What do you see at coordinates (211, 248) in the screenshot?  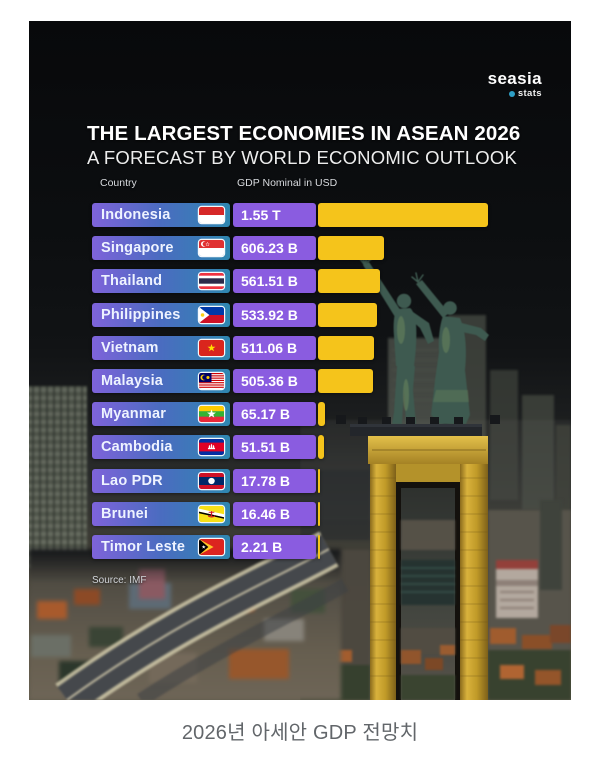 I see `flag-singapore-icon` at bounding box center [211, 248].